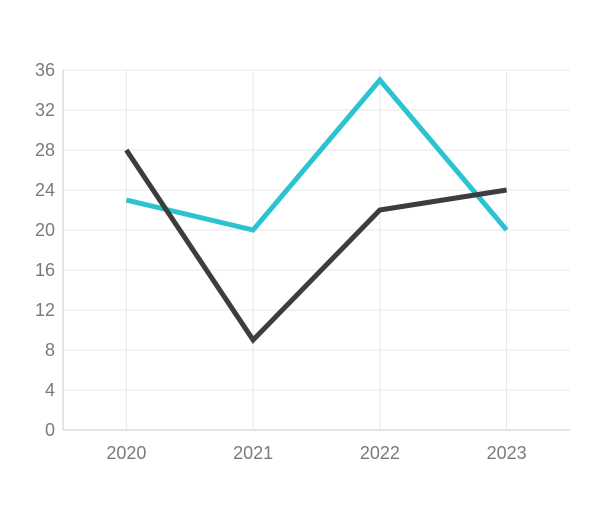 The width and height of the screenshot is (604, 522). Describe the element at coordinates (45, 230) in the screenshot. I see `y-tick-label: 20` at that location.